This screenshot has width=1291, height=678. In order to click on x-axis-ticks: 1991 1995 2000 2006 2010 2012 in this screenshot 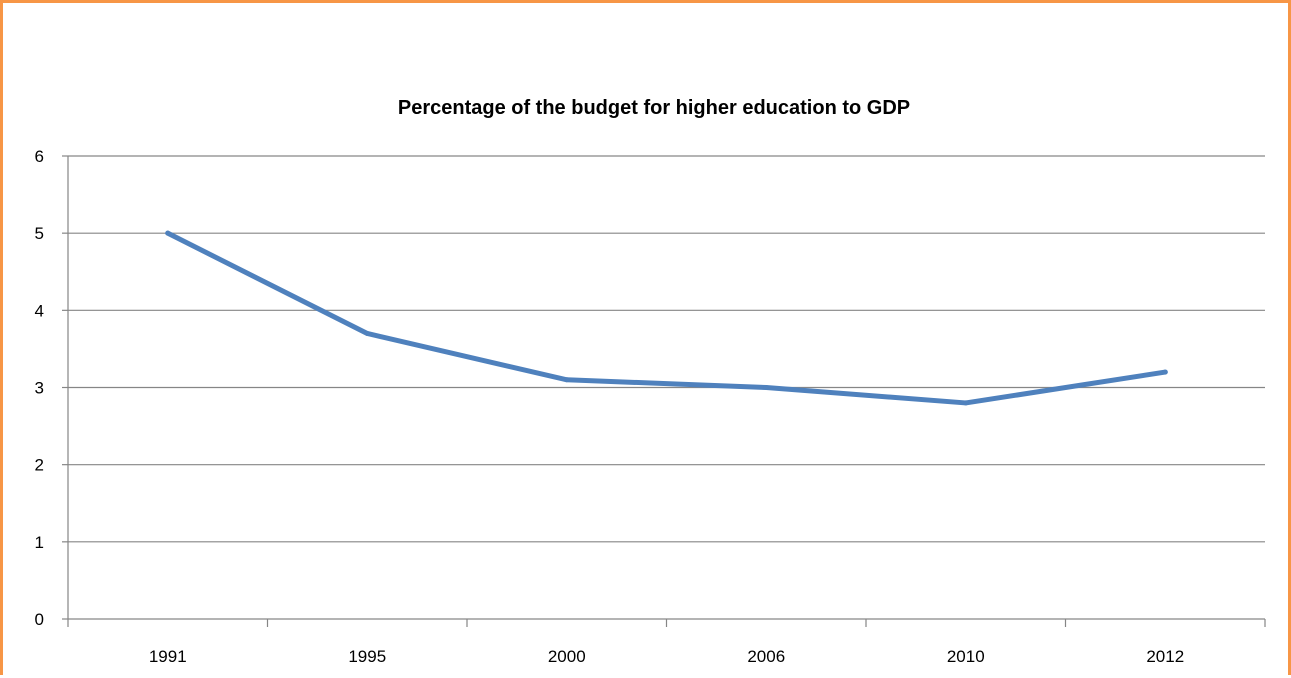, I will do `click(666, 642)`.